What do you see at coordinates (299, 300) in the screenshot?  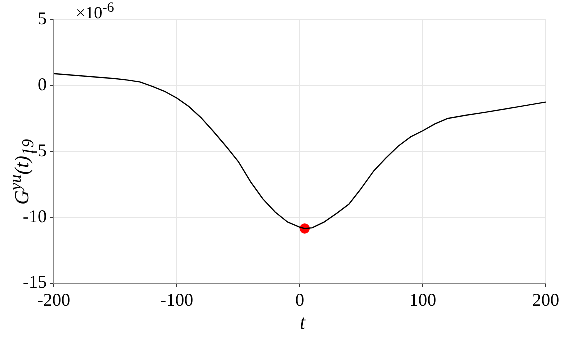 I see `x-tick-label: 0` at bounding box center [299, 300].